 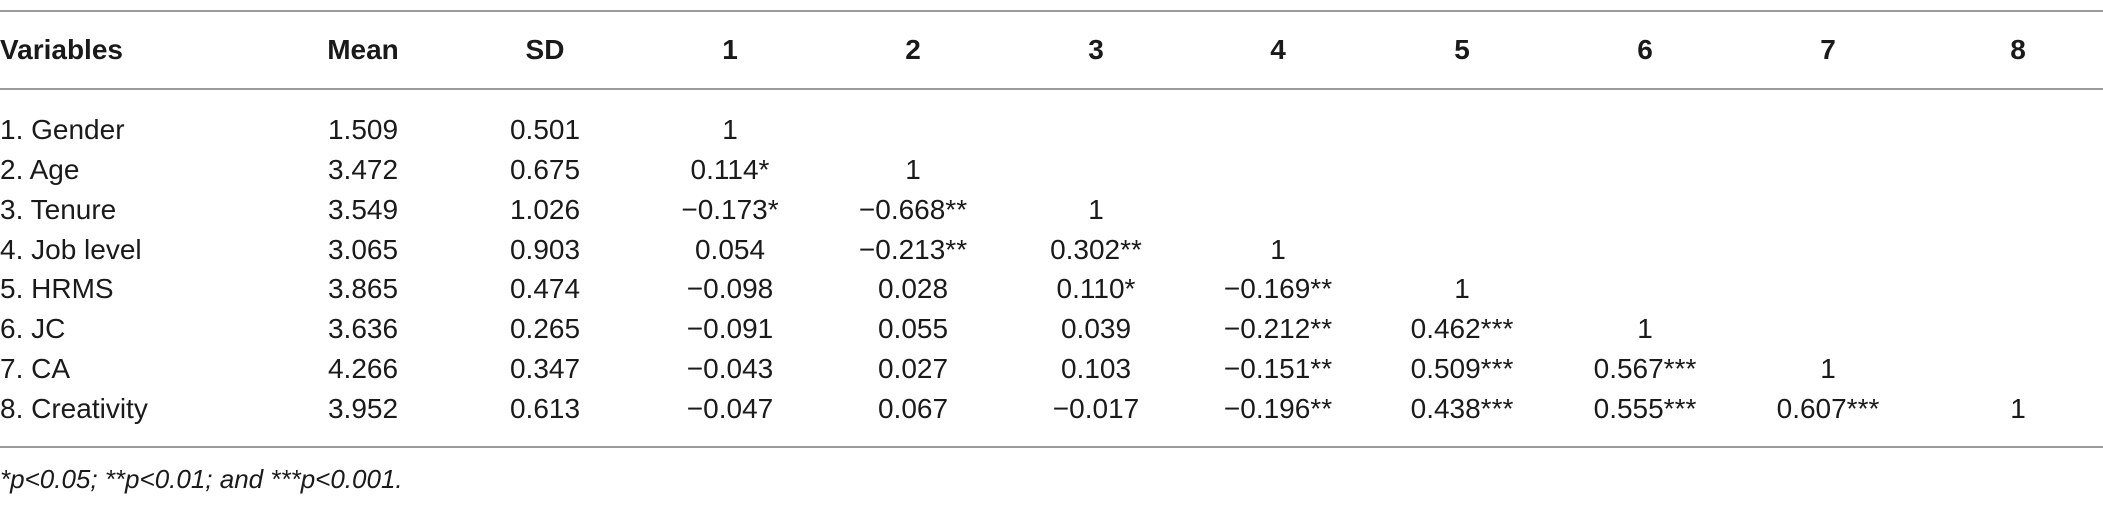 I want to click on table-cell: 0.103, so click(x=1096, y=368).